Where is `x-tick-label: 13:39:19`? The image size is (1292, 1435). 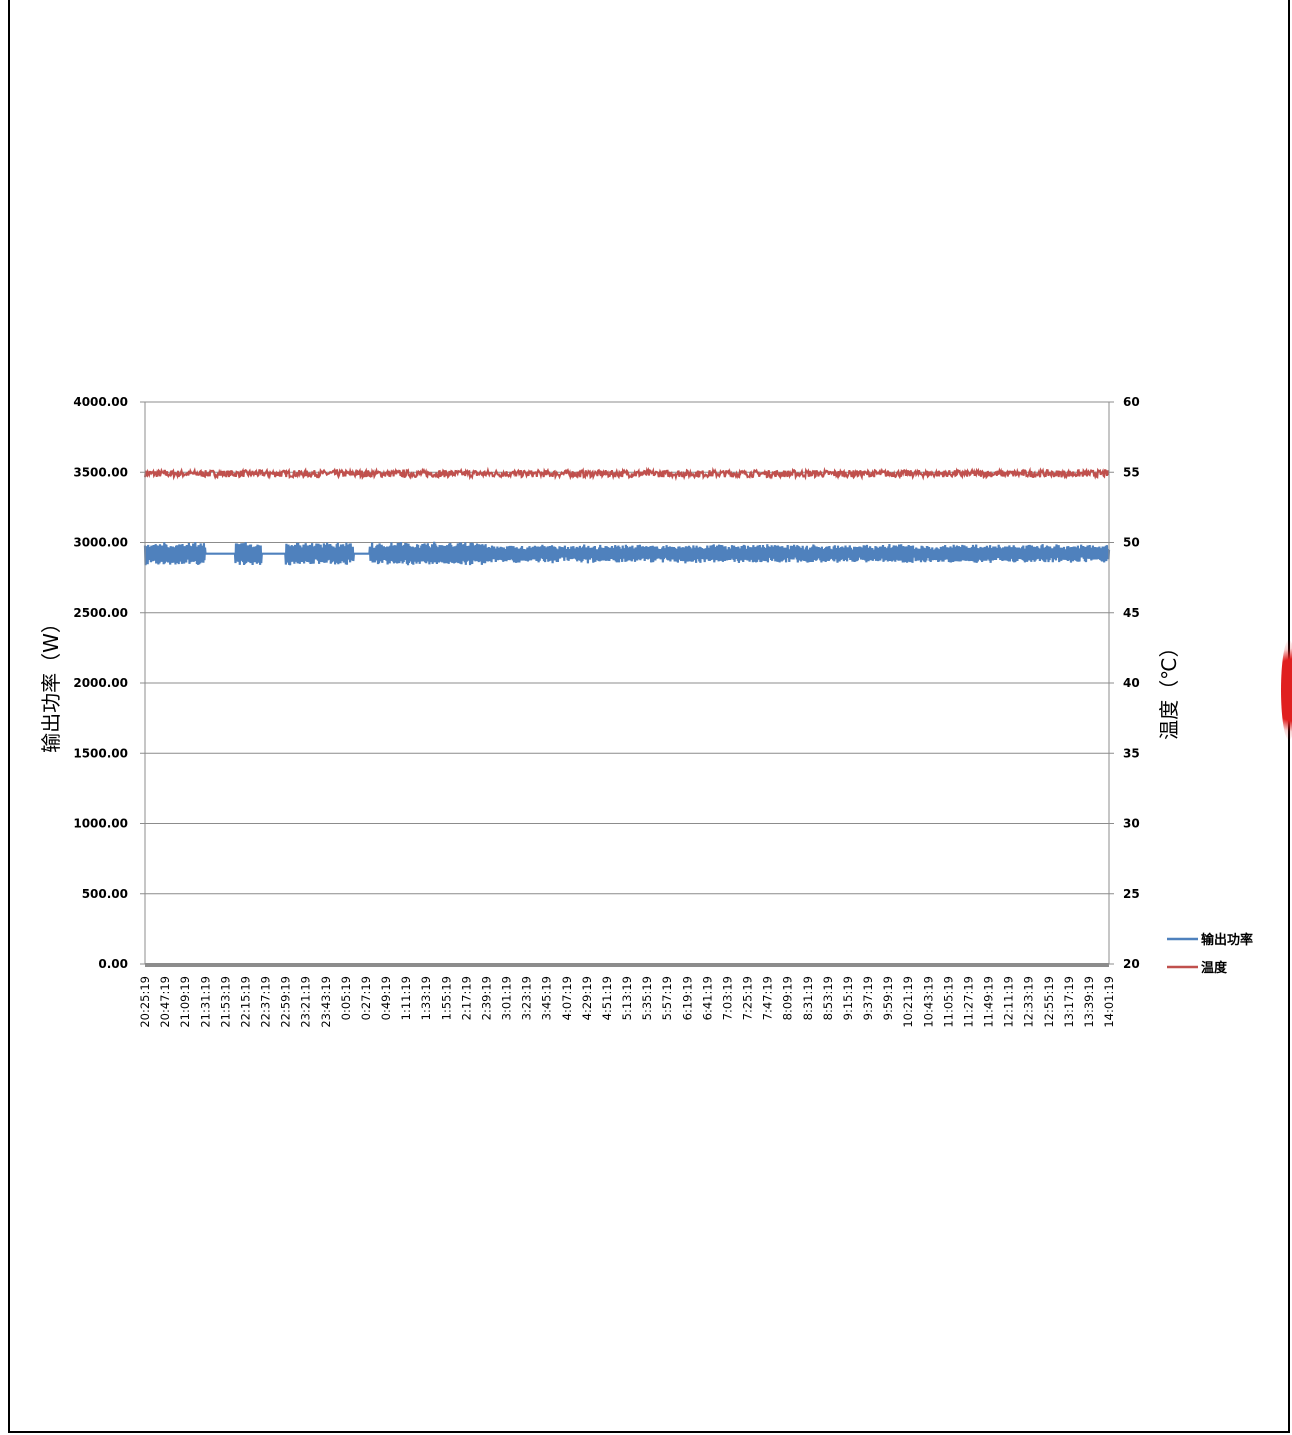
x-tick-label: 13:39:19 is located at coordinates (1089, 1002).